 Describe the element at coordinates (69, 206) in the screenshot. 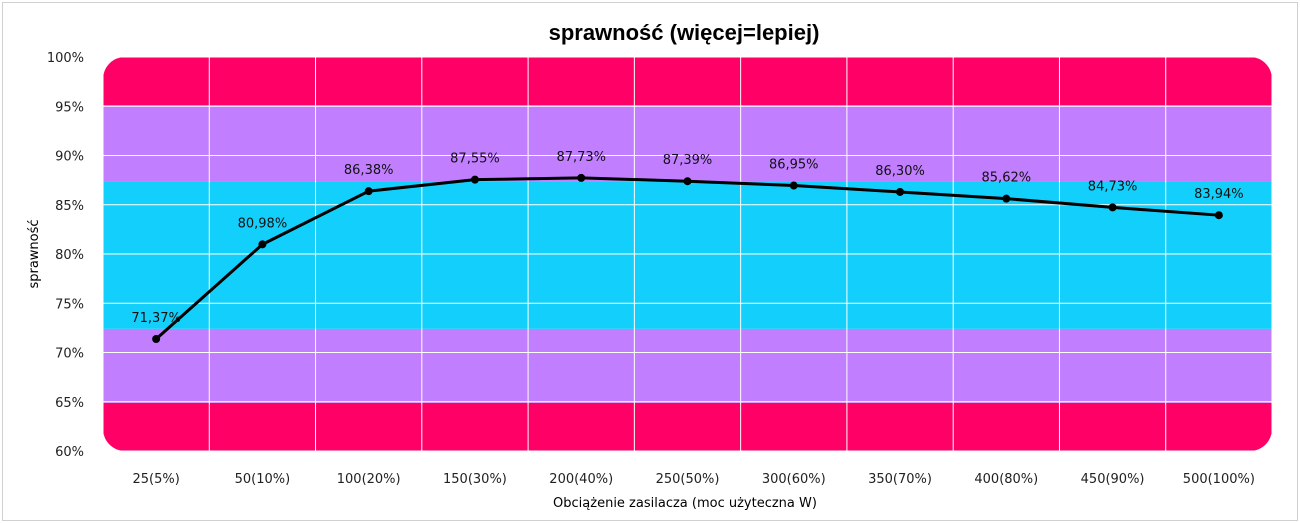

I see `y-tick-label: 85%` at that location.